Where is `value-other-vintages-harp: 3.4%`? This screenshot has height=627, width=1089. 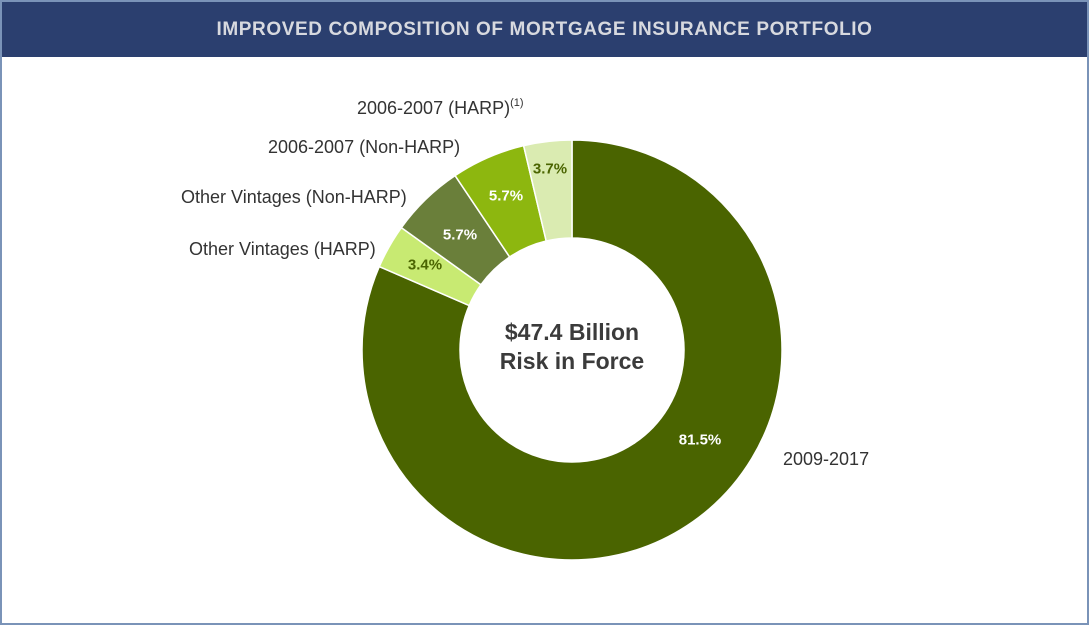 value-other-vintages-harp: 3.4% is located at coordinates (425, 265).